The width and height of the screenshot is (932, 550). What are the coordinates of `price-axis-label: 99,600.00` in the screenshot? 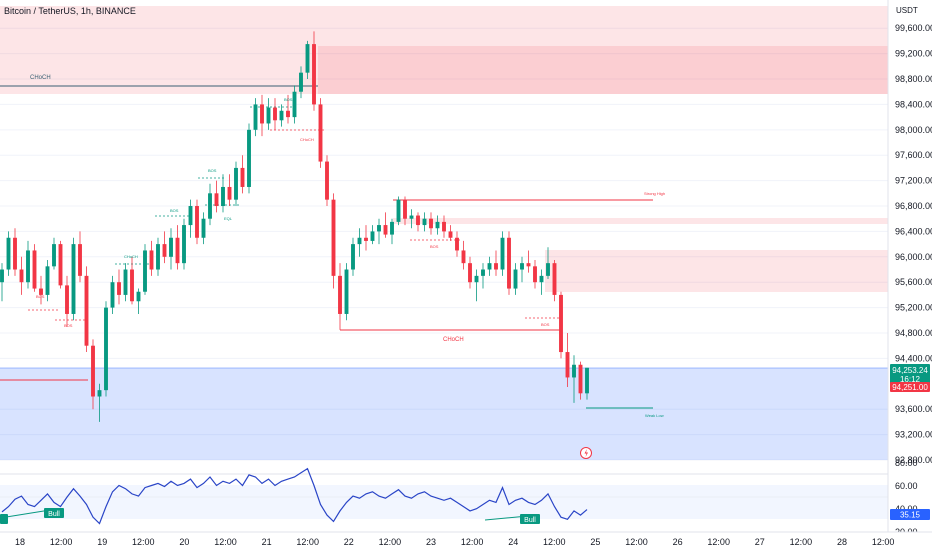 It's located at (913, 28).